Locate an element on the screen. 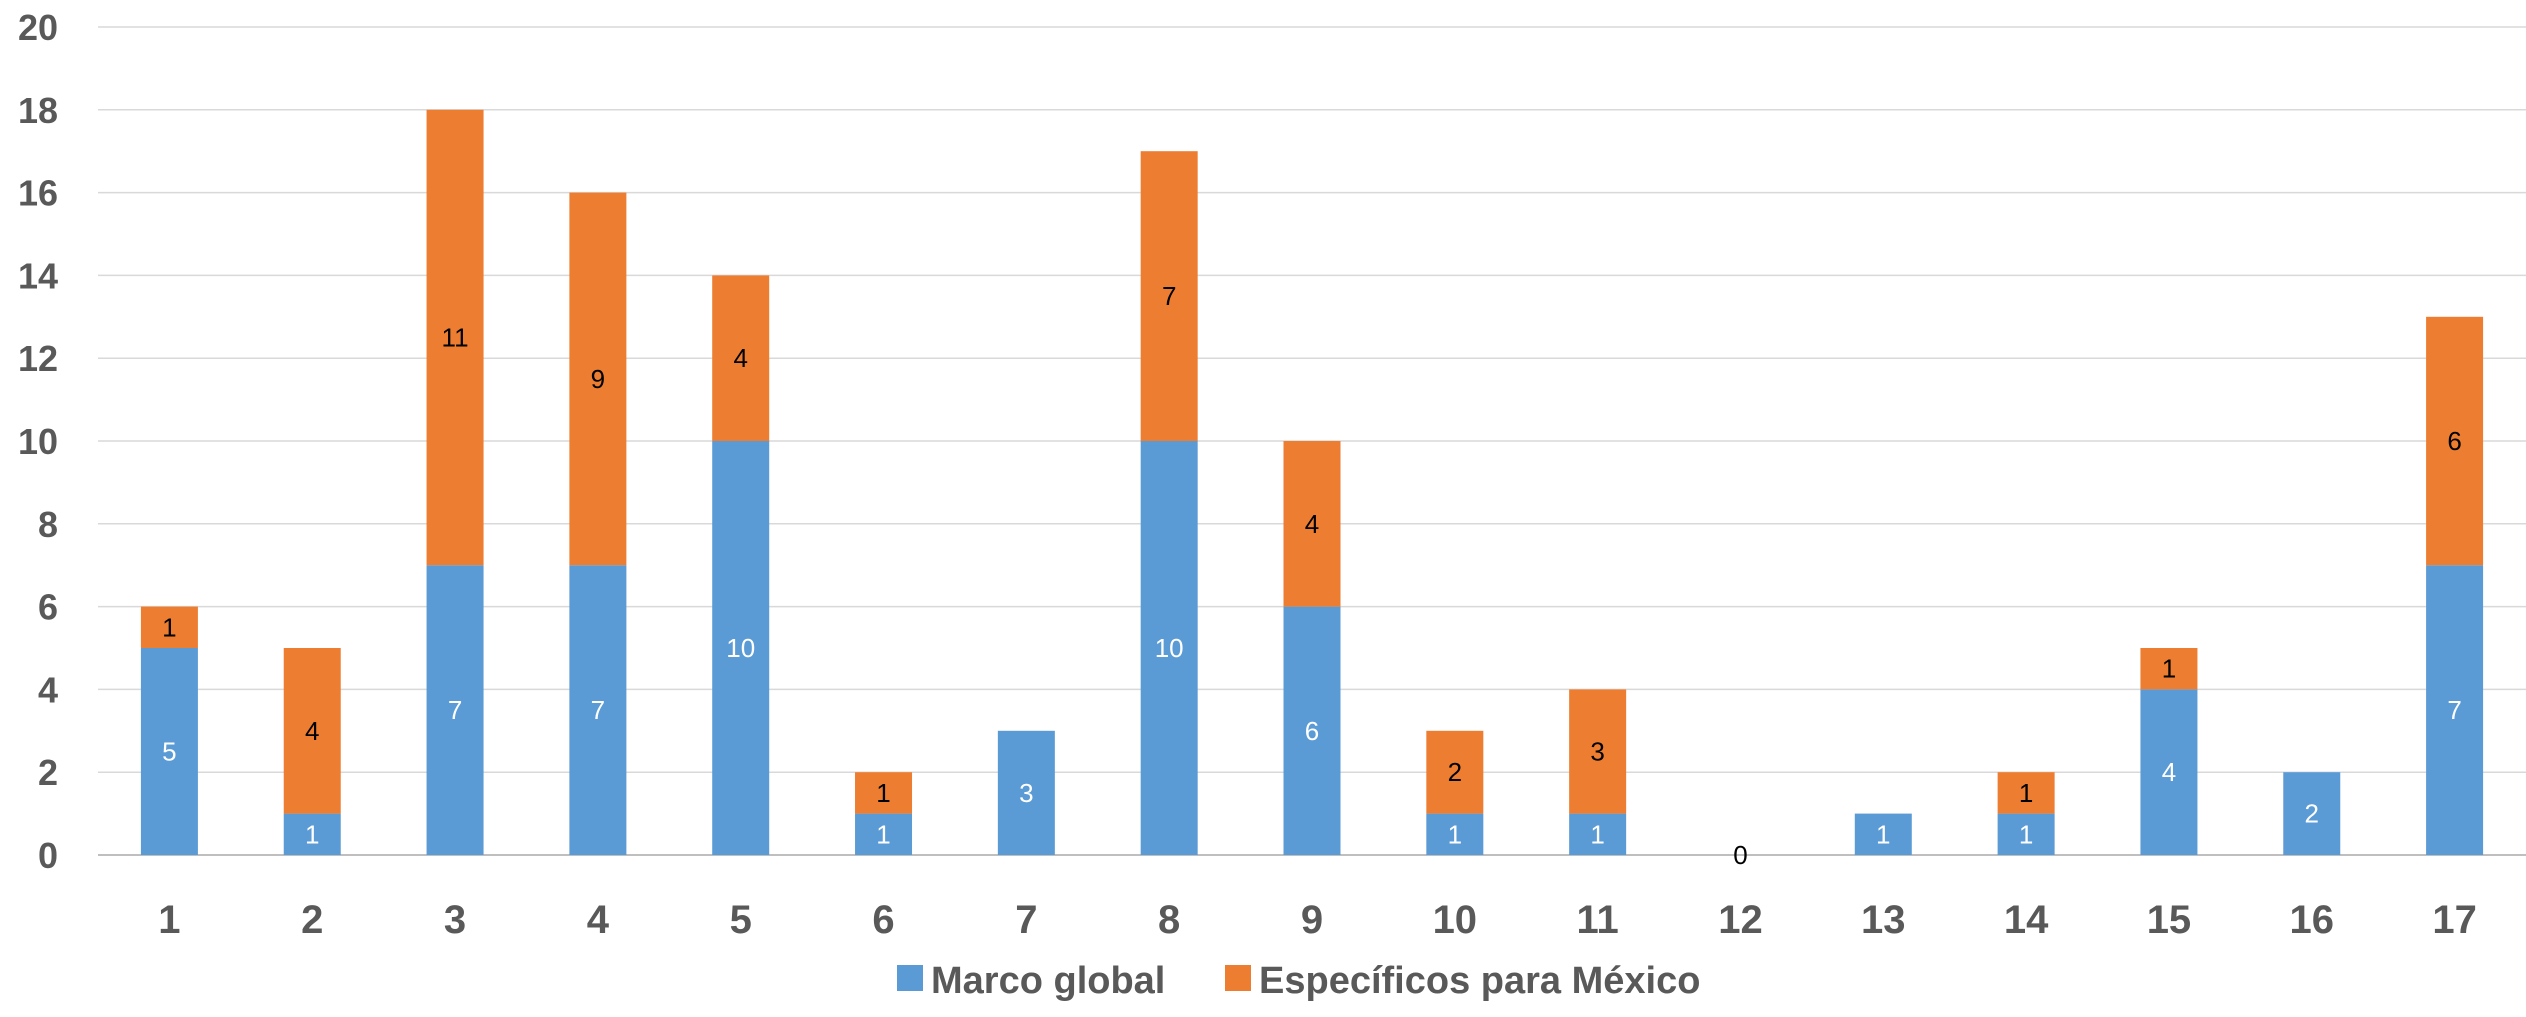 This screenshot has width=2526, height=1017. data-label: 11 is located at coordinates (455, 338).